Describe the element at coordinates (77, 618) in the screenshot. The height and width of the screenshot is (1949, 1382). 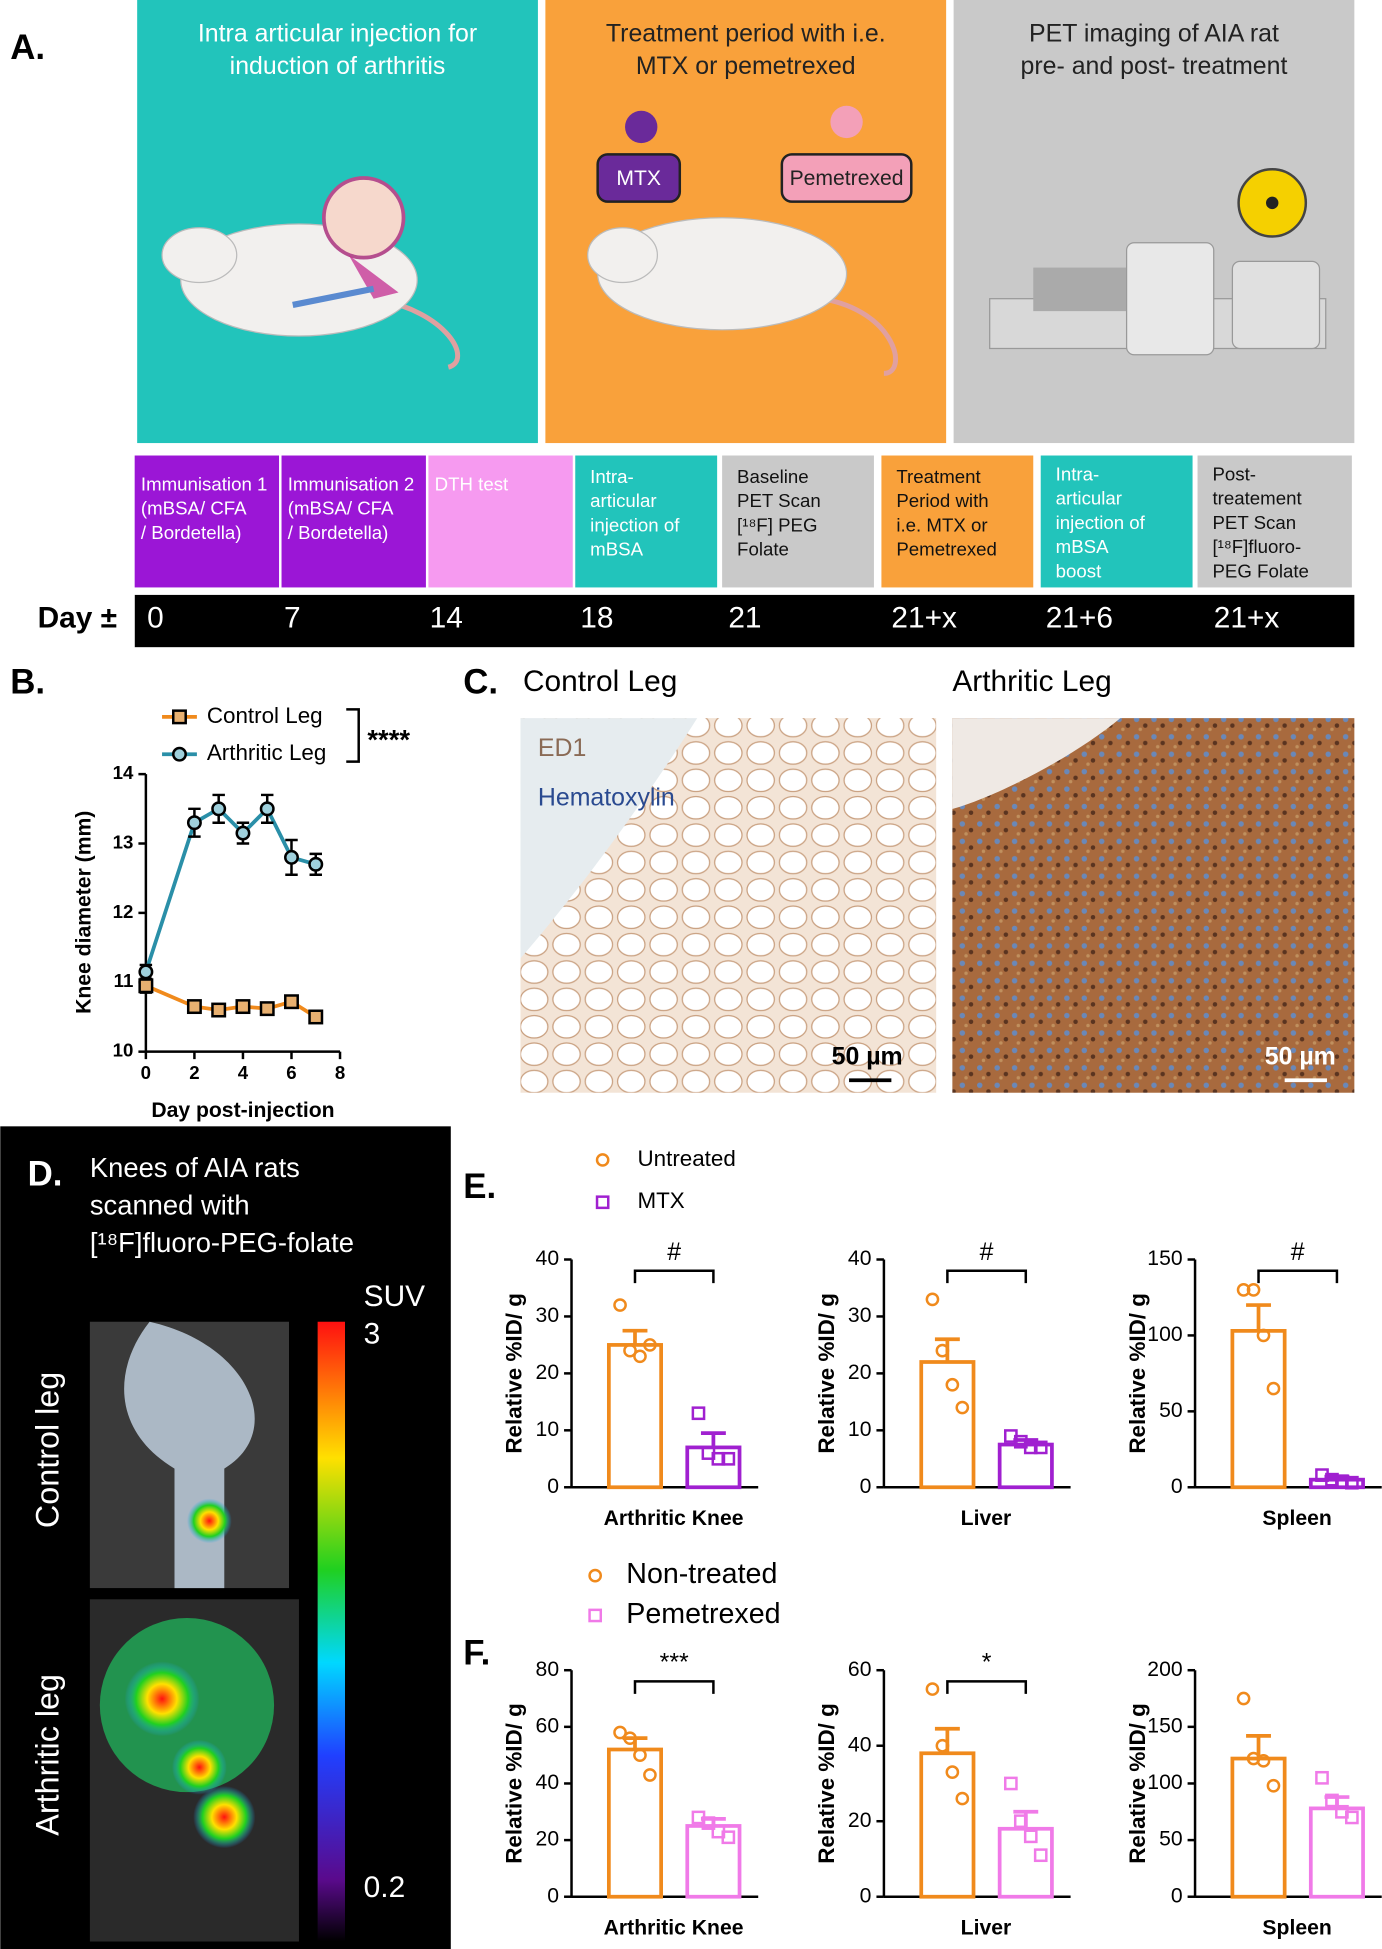
I see `day-label: Day ±` at that location.